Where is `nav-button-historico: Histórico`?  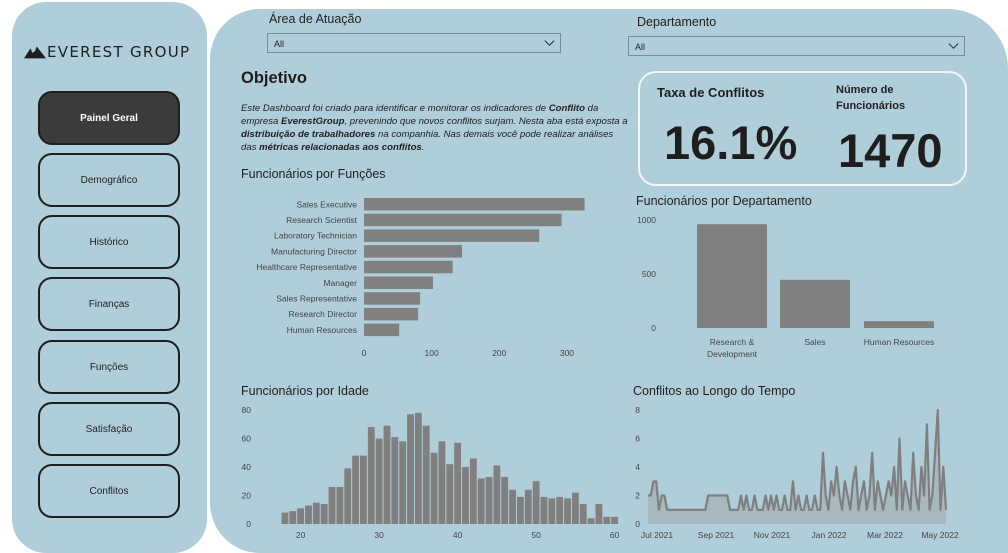
nav-button-historico: Histórico is located at coordinates (109, 242).